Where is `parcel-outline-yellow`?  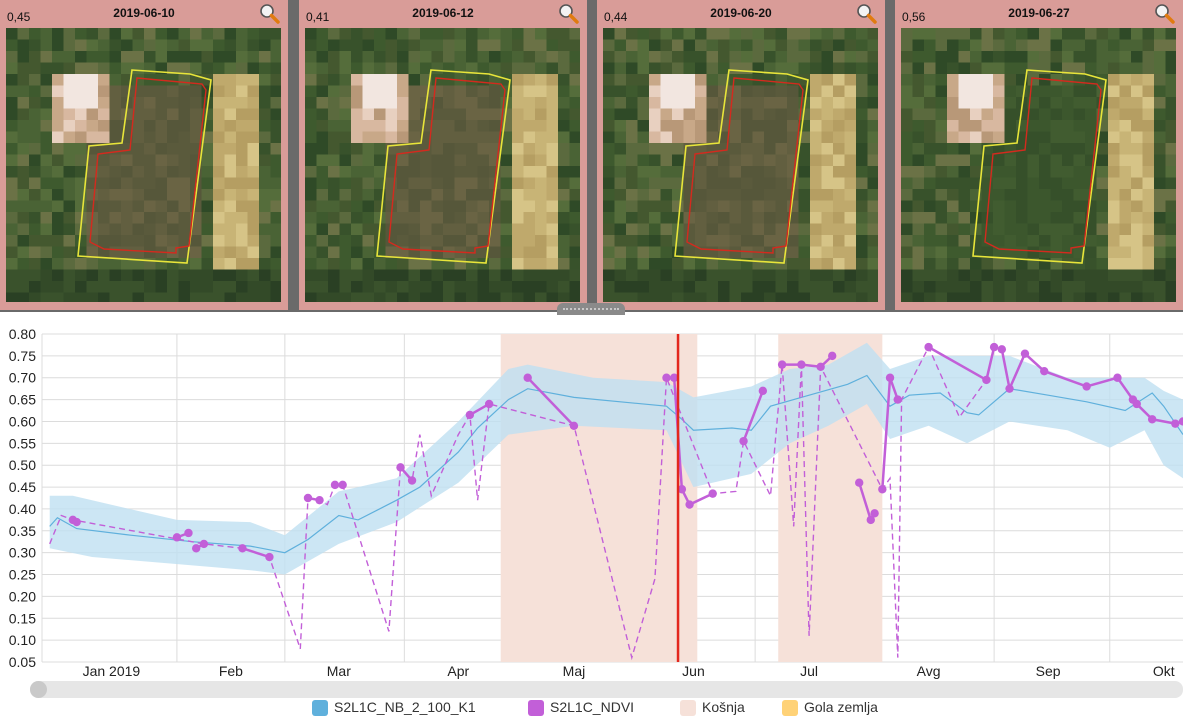 parcel-outline-yellow is located at coordinates (1039, 166).